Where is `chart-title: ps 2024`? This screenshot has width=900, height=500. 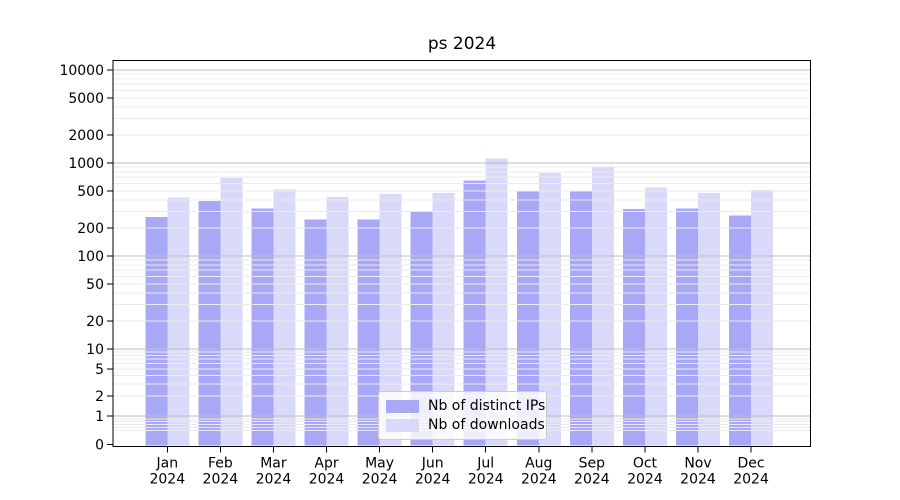
chart-title: ps 2024 is located at coordinates (462, 44).